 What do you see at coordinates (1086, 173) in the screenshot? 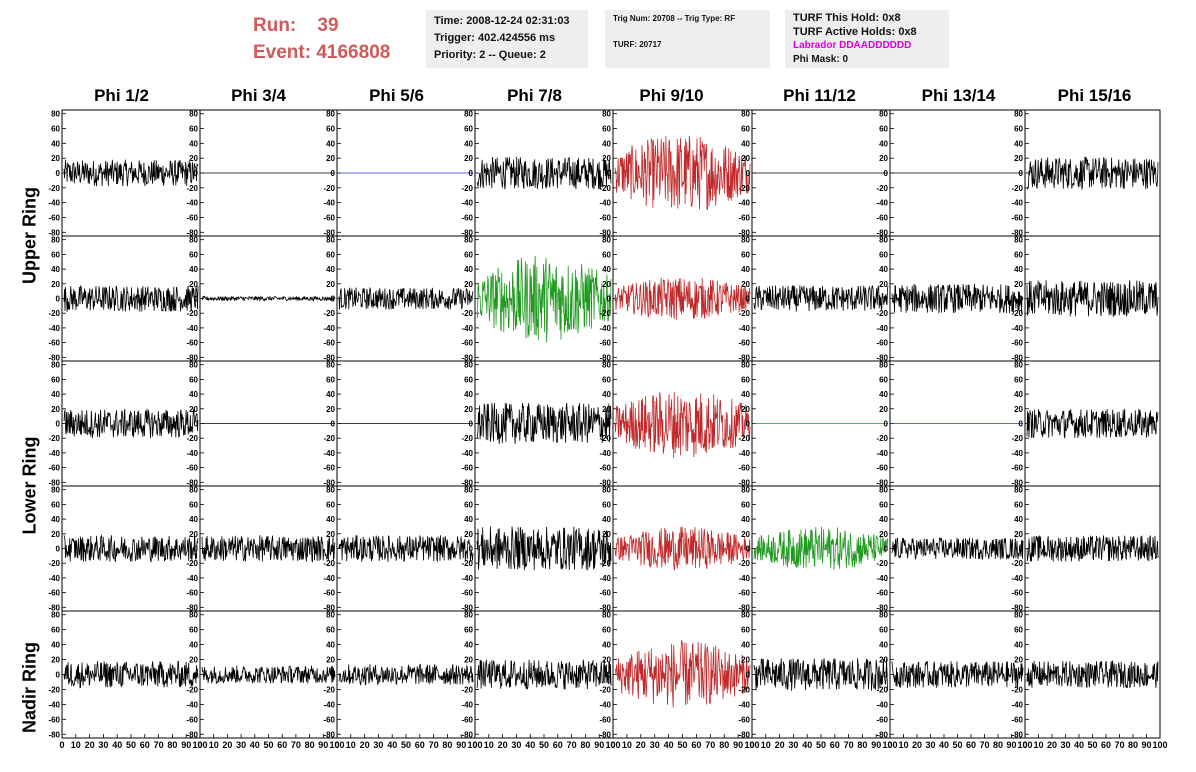
I see `waveform-panel-r0-c7: 80 60 40 20 0 -20 -40 -60 -80` at bounding box center [1086, 173].